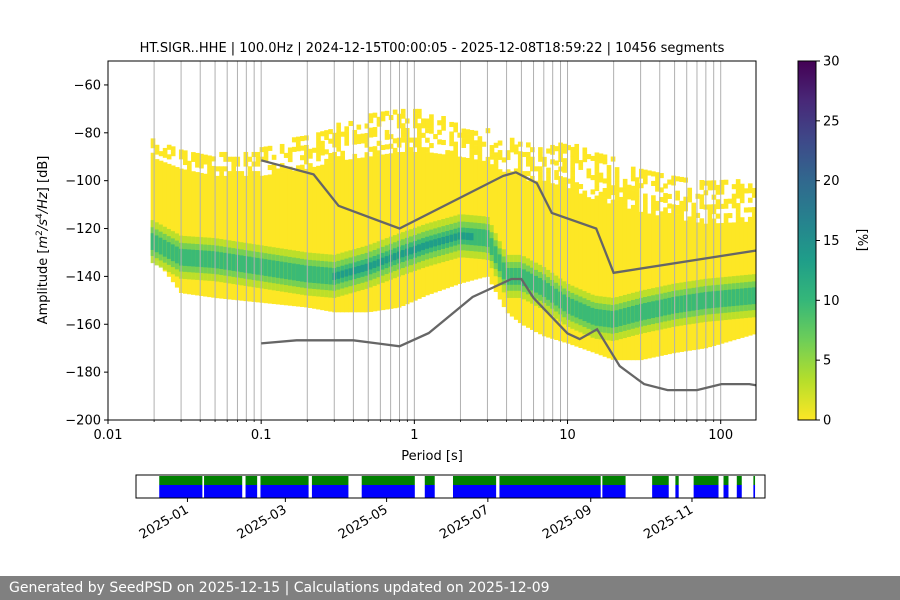 The width and height of the screenshot is (900, 600). I want to click on colorbar-tick-label: 30, so click(831, 62).